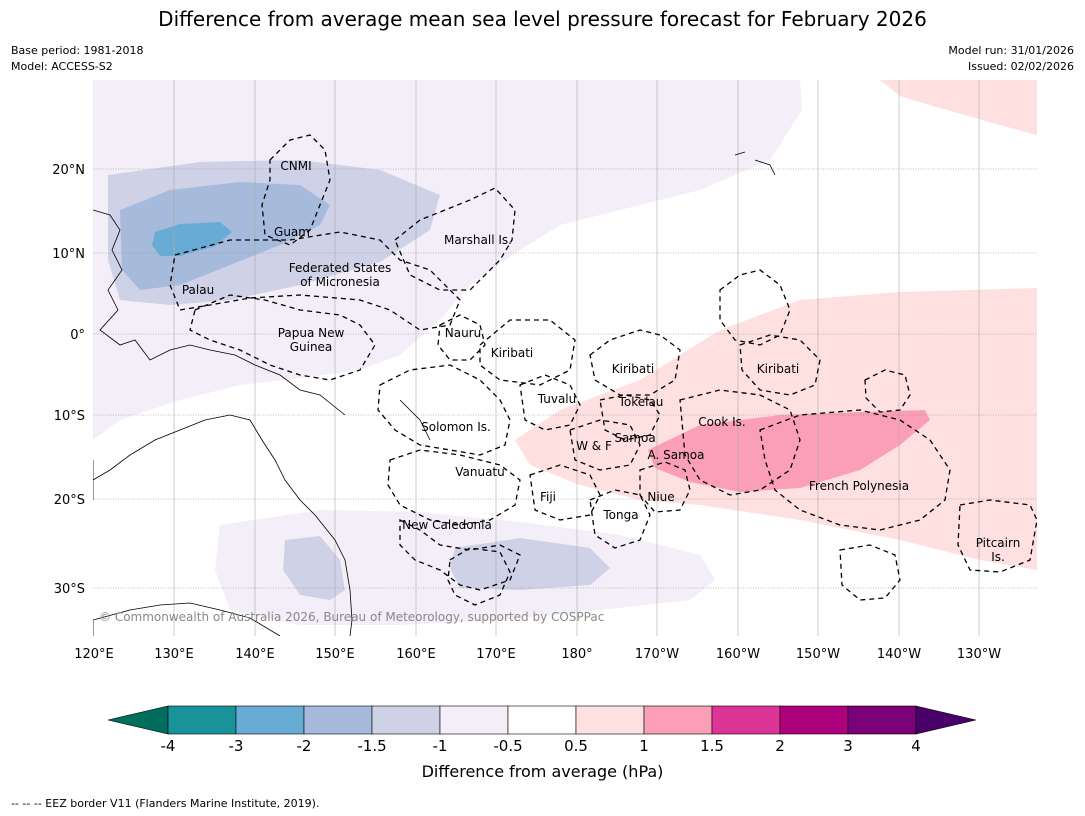  I want to click on colorbar-tick: -2, so click(304, 746).